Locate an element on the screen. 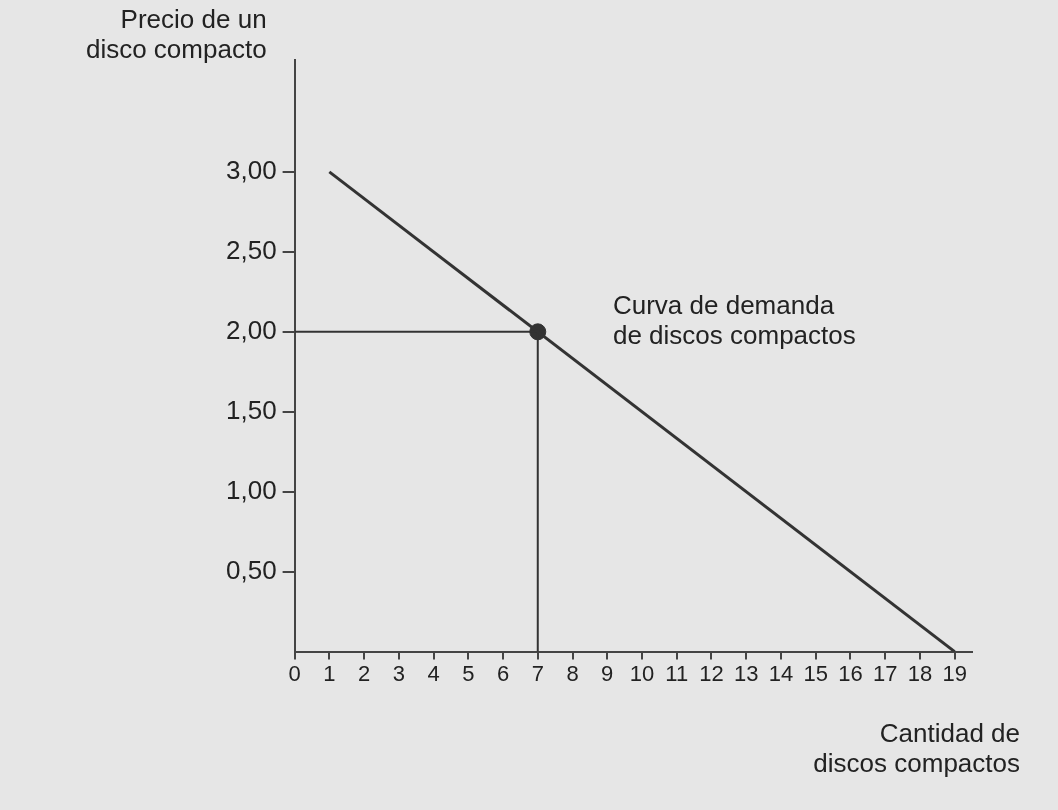  x-tick-label: 2 is located at coordinates (364, 673).